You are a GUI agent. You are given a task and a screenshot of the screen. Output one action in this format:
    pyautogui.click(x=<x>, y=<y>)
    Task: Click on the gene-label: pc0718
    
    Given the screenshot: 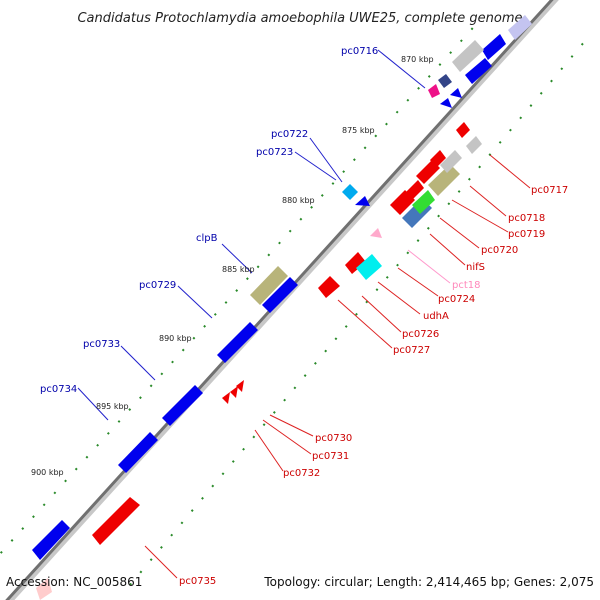 What is the action you would take?
    pyautogui.click(x=526, y=218)
    